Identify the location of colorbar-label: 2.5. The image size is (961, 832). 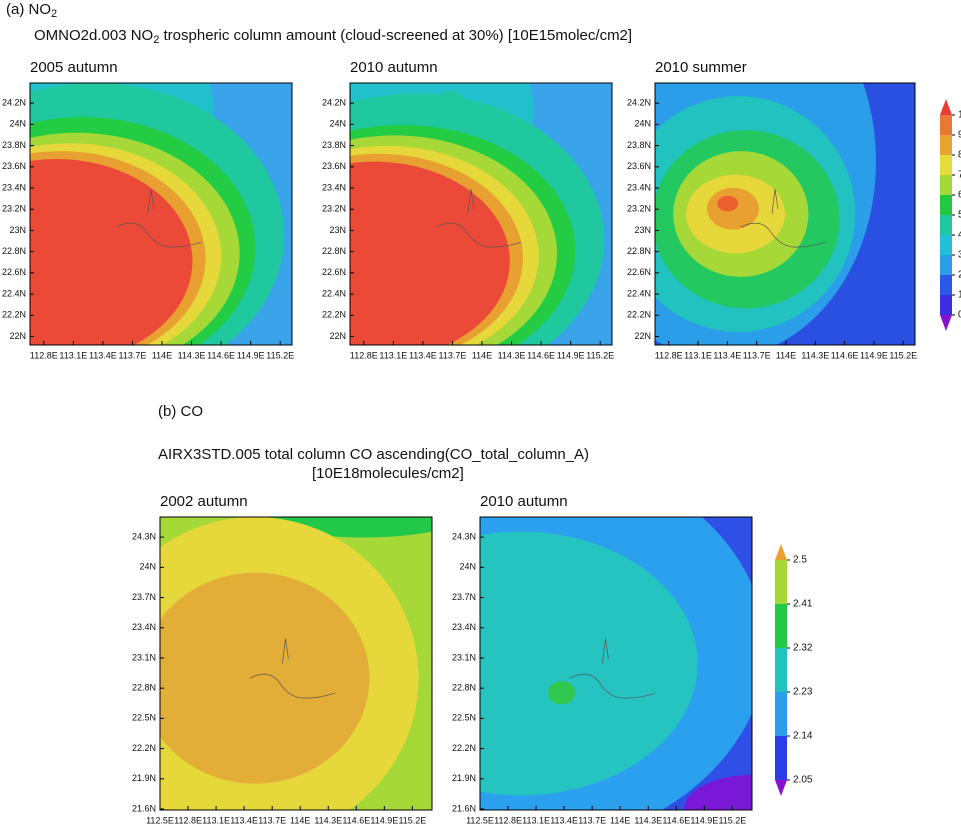
(800, 560).